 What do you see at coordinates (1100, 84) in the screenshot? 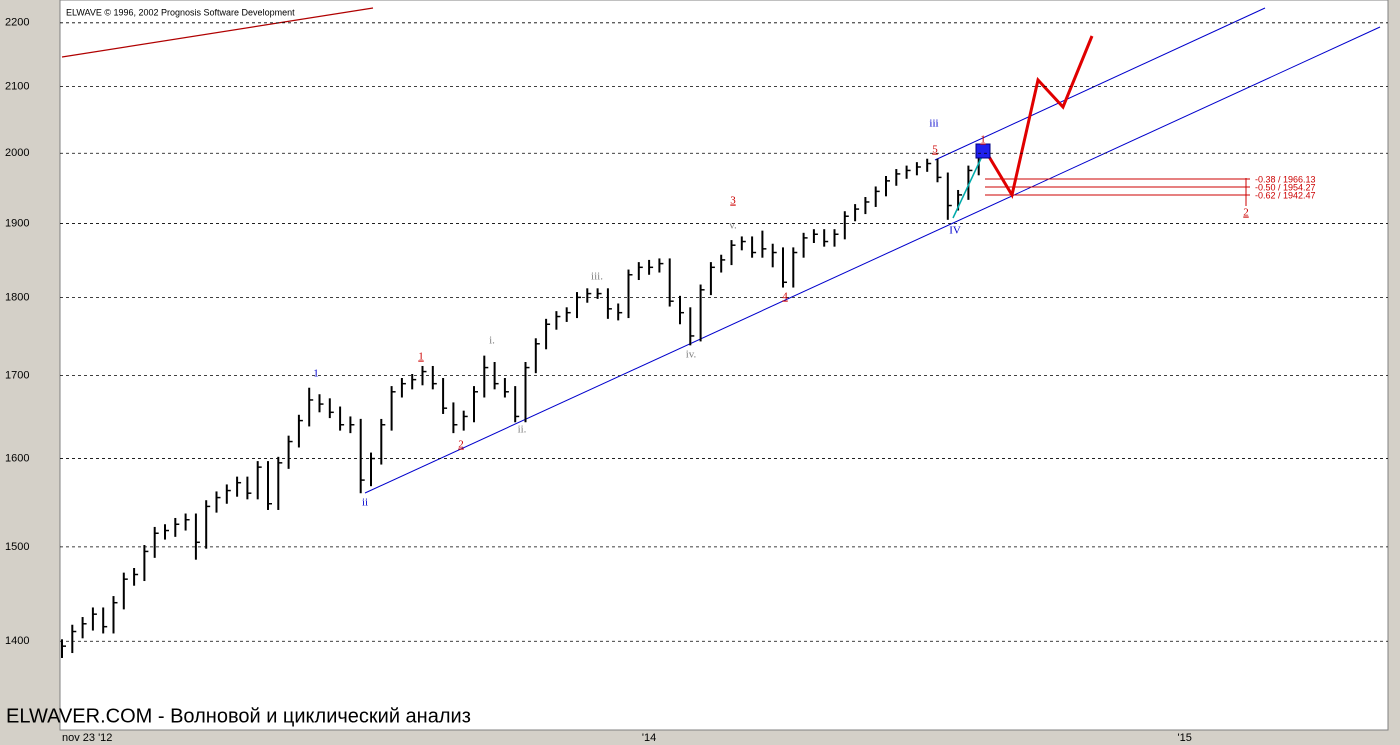
I see `channel-upper` at bounding box center [1100, 84].